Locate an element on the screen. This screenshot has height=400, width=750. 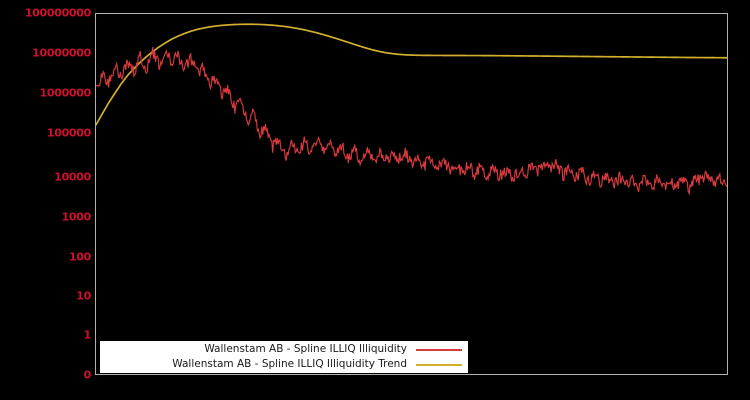
y-tick-label: 0 is located at coordinates (87, 375).